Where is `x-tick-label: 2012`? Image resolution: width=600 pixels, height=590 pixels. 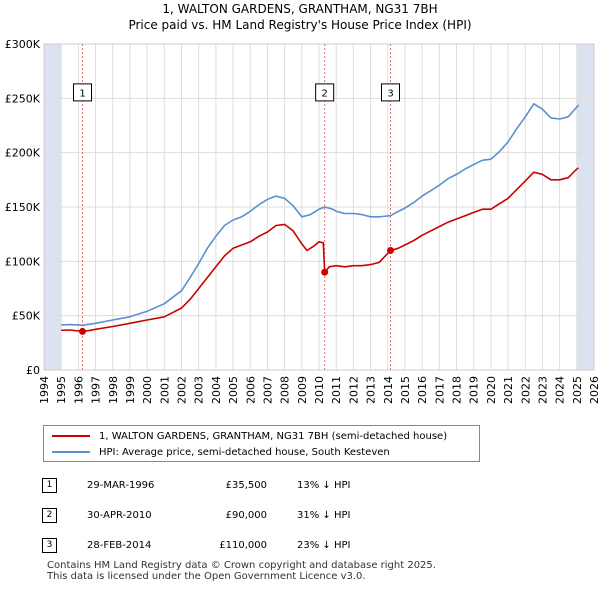
x-tick-label: 2012 is located at coordinates (353, 390).